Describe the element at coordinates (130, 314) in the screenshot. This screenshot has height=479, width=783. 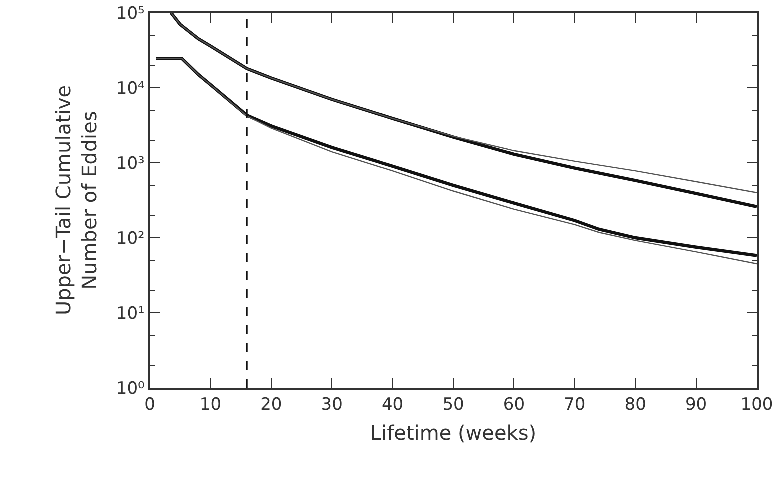
I see `y-tick-label: 10¹` at that location.